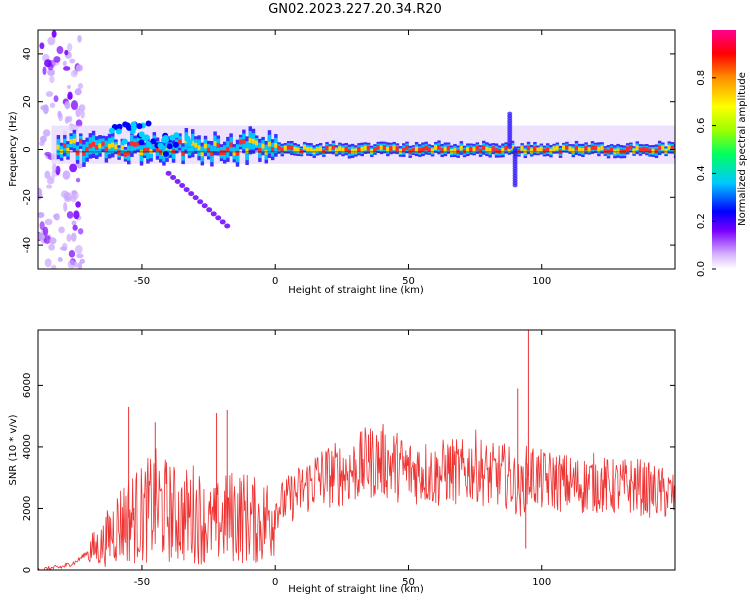 Image resolution: width=750 pixels, height=600 pixels. Describe the element at coordinates (701, 221) in the screenshot. I see `colorbar-tick-label: 0.2` at that location.